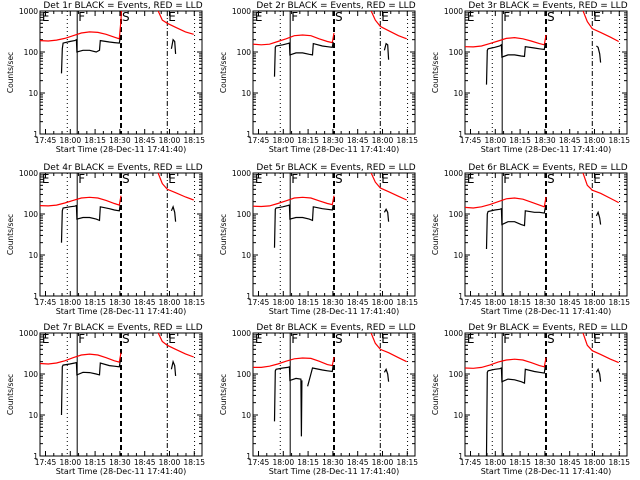  I want to click on panel-title: Det 1r BLACK = Events, RED = LLD, so click(122, 6).